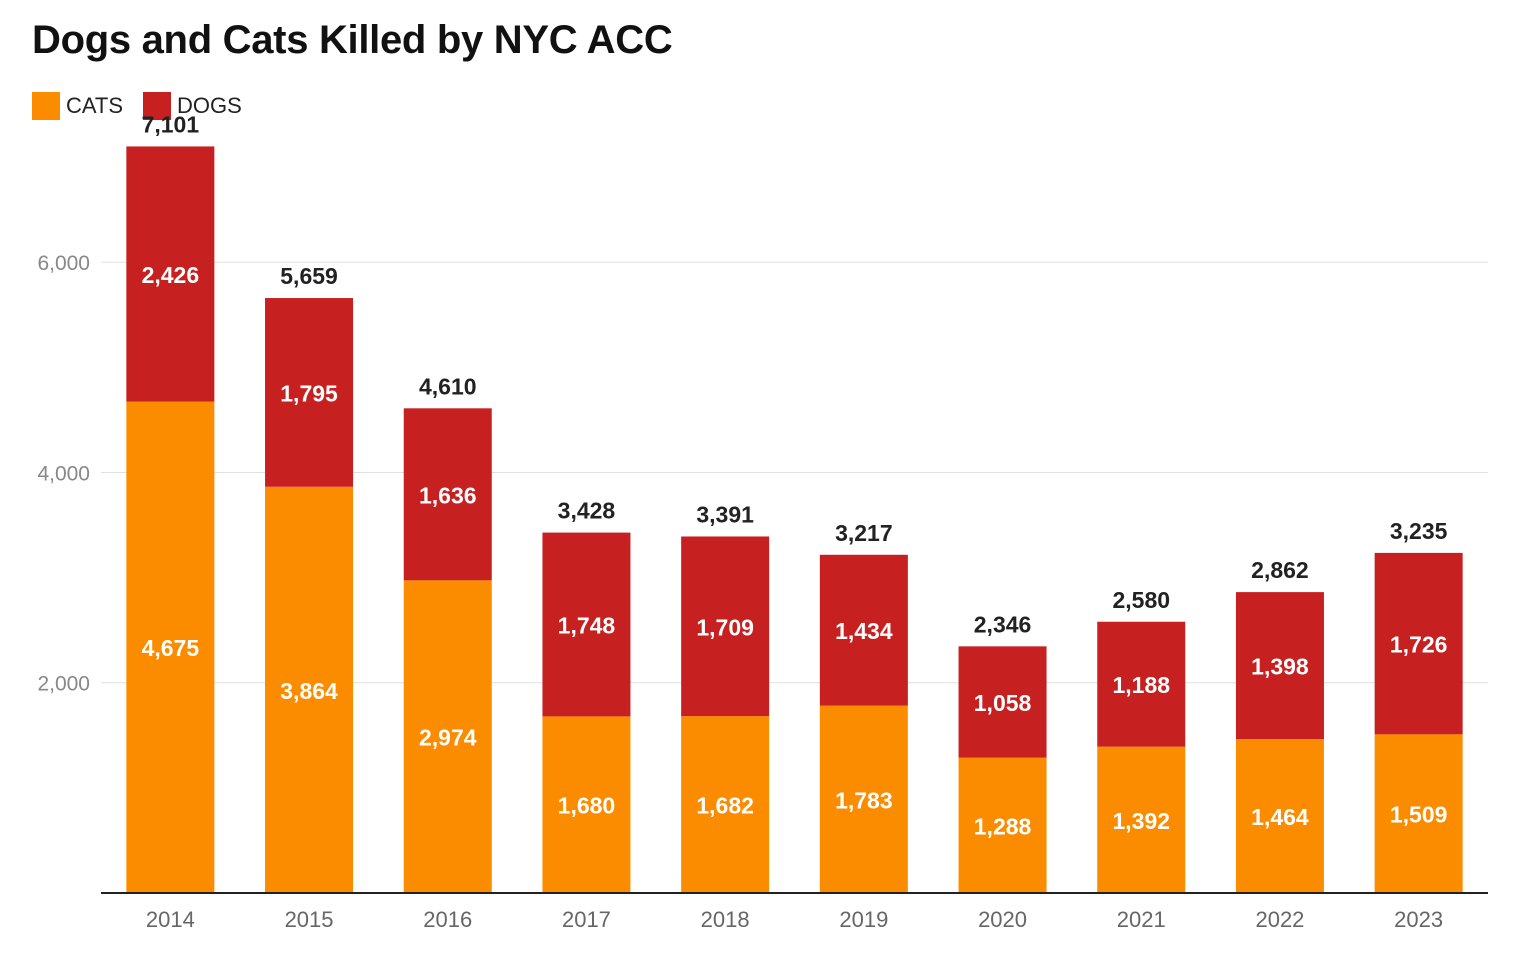  I want to click on data-label-dogs: 1,434, so click(864, 631).